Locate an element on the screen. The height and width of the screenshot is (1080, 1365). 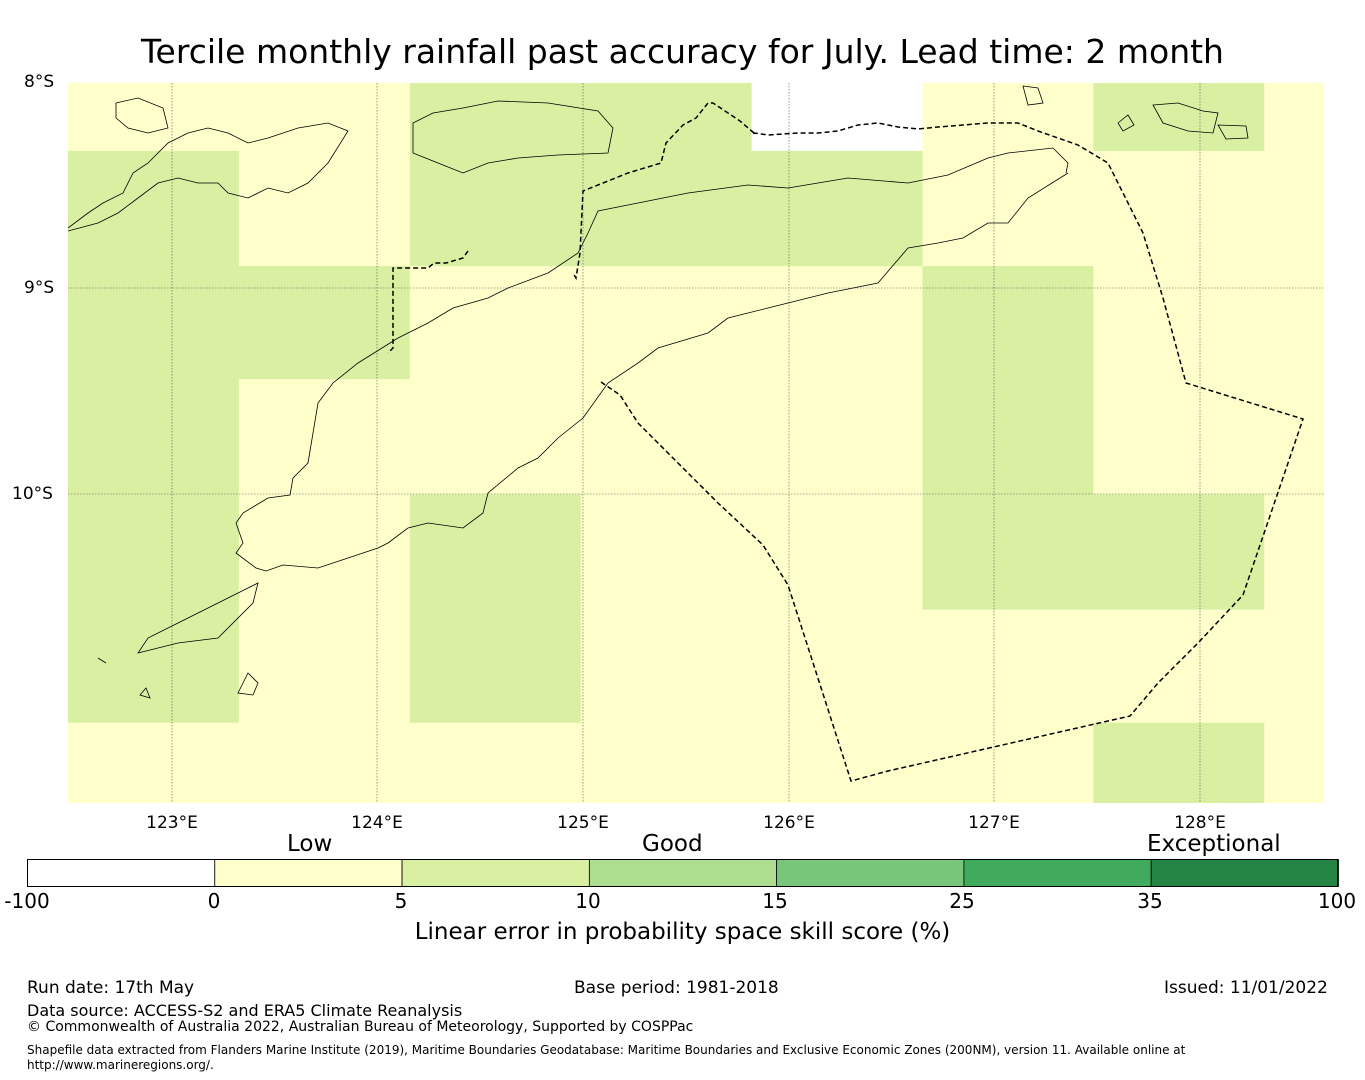
grid-cell-r2-c4 is located at coordinates (837, 323).